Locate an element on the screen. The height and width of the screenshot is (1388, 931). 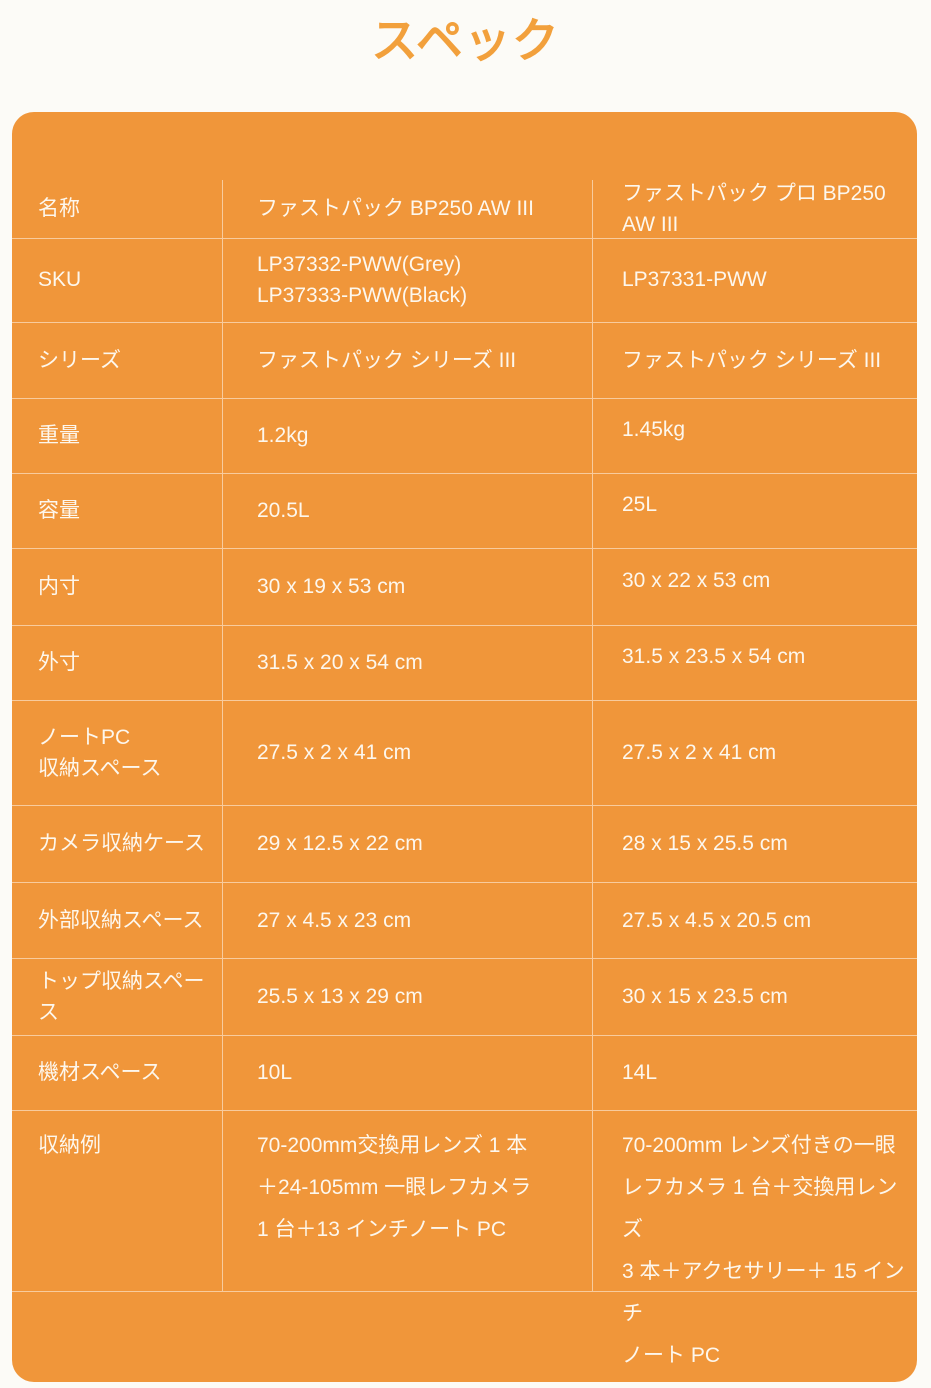
cell-product2: 27.5 x 2 x 41 cm is located at coordinates (699, 753).